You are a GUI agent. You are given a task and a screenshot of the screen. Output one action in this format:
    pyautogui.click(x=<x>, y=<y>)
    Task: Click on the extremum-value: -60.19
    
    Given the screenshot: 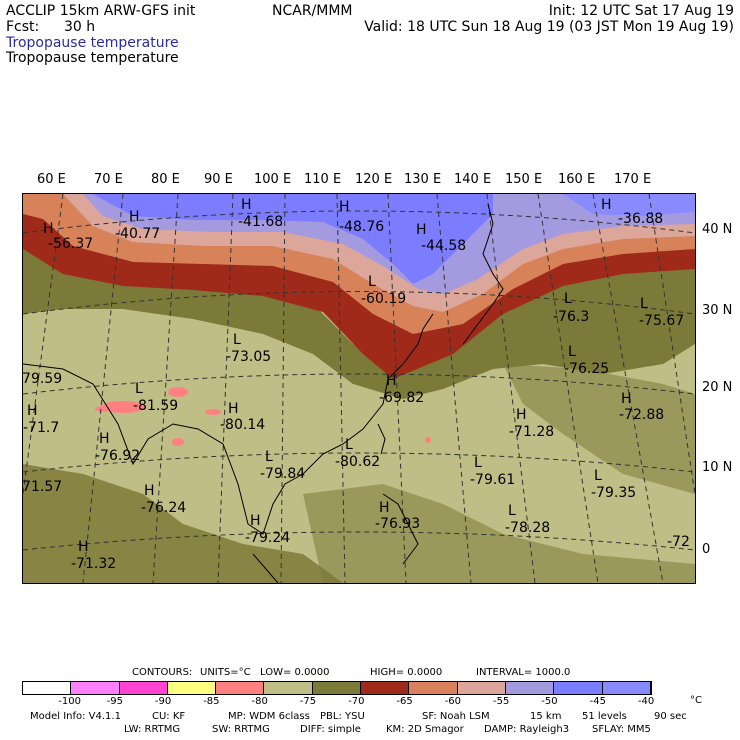 What is the action you would take?
    pyautogui.click(x=384, y=299)
    